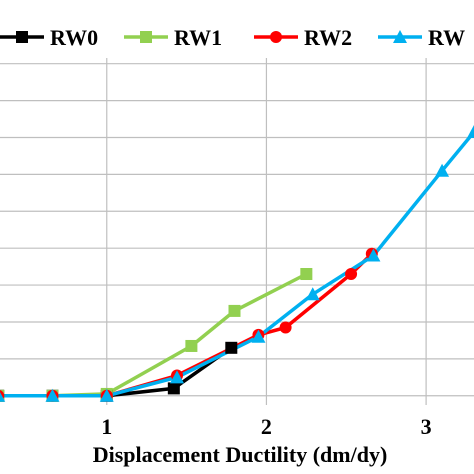 The width and height of the screenshot is (474, 474). What do you see at coordinates (106, 426) in the screenshot?
I see `x-tick-label: 1` at bounding box center [106, 426].